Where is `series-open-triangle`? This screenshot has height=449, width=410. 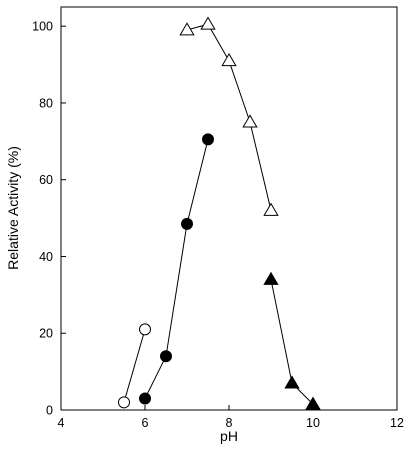
series-open-triangle is located at coordinates (229, 116).